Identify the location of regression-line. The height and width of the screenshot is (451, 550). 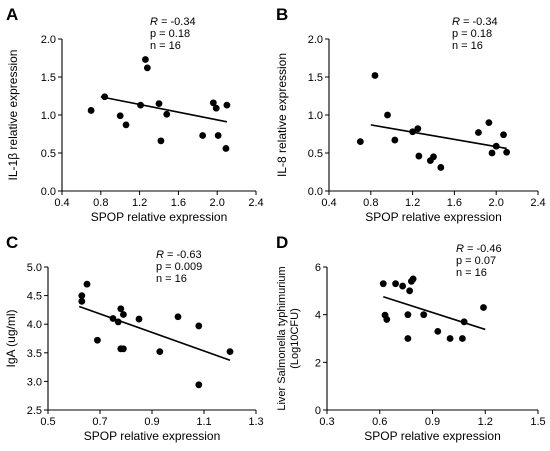
(438, 137).